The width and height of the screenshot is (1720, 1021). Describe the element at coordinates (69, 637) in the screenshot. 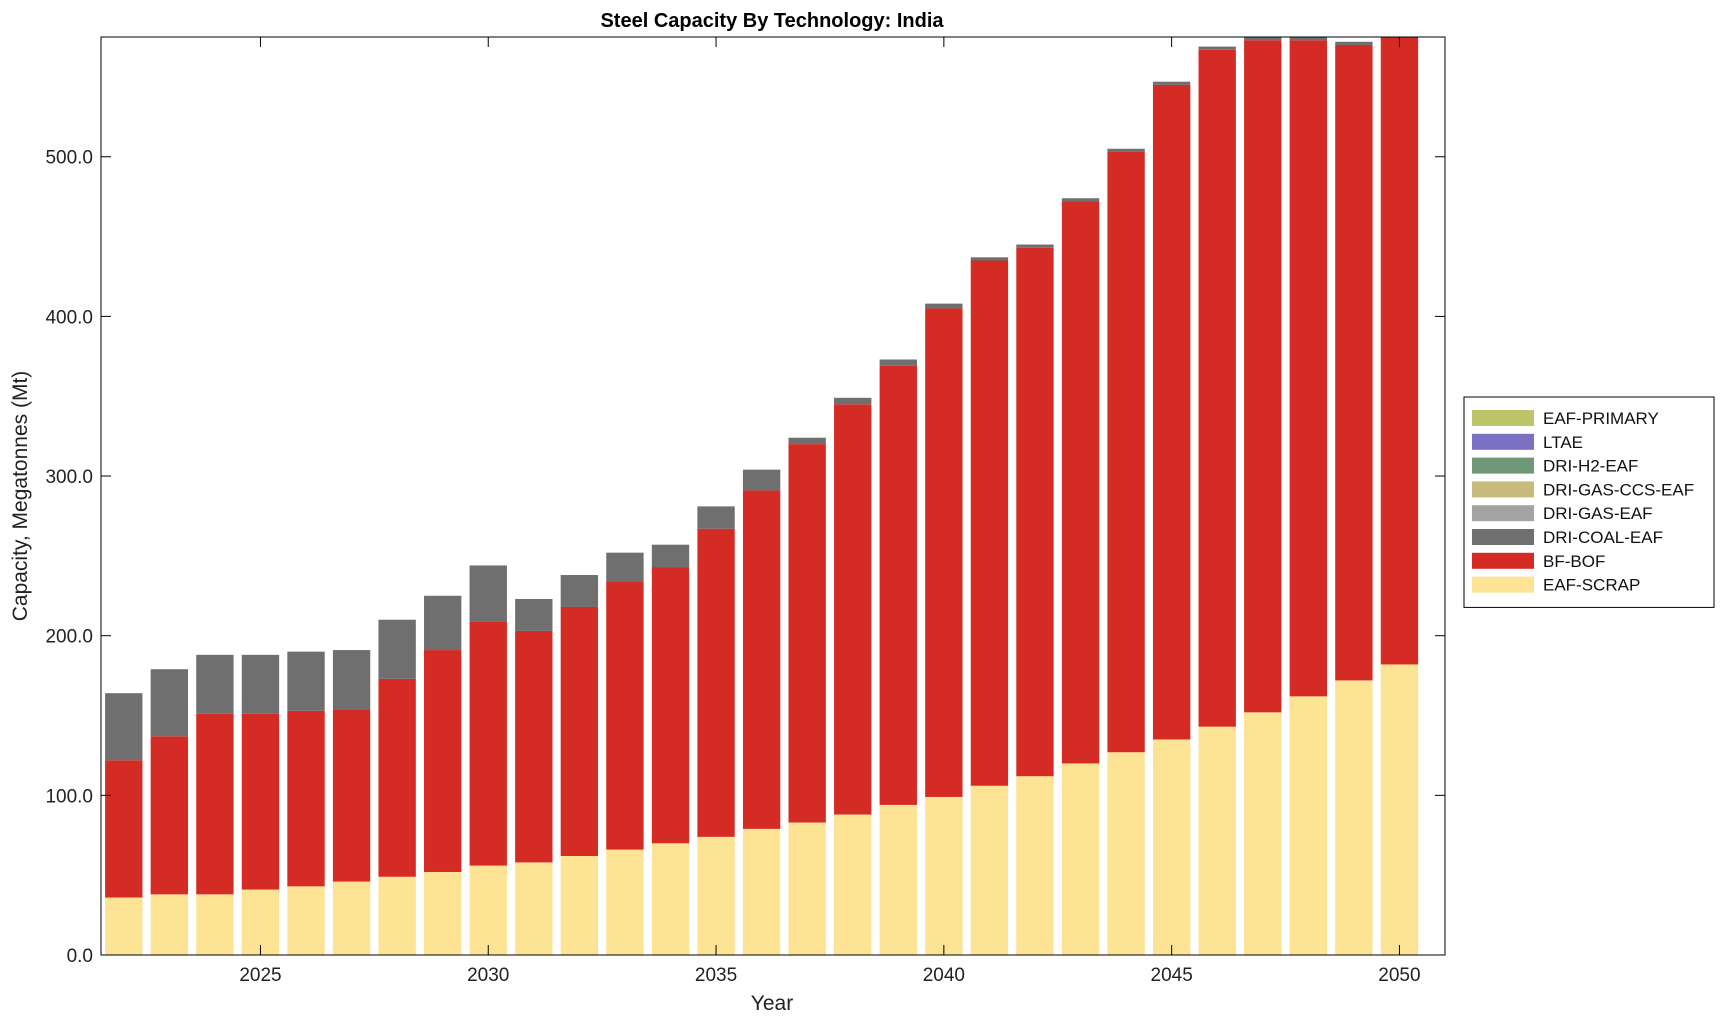

I see `y-tick-label: 200.0` at that location.